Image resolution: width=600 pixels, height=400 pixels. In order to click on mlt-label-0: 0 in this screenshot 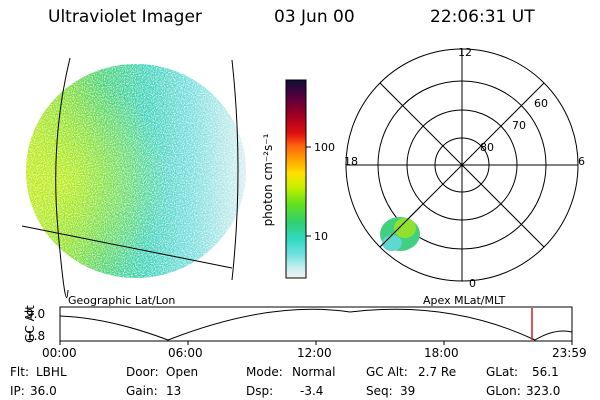, I will do `click(472, 283)`.